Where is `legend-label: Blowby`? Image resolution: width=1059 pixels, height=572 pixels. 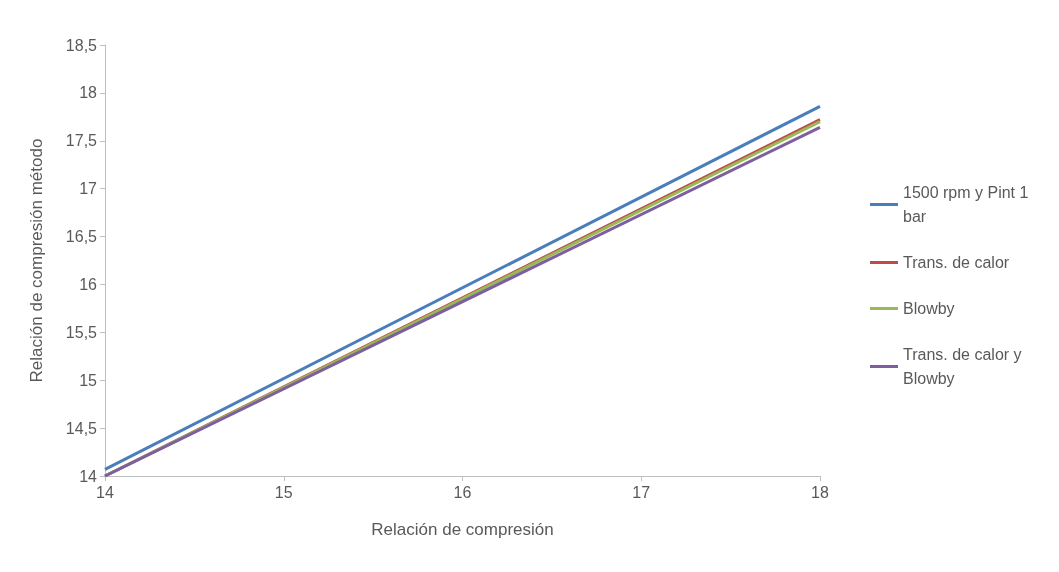
legend-label: Blowby is located at coordinates (929, 308).